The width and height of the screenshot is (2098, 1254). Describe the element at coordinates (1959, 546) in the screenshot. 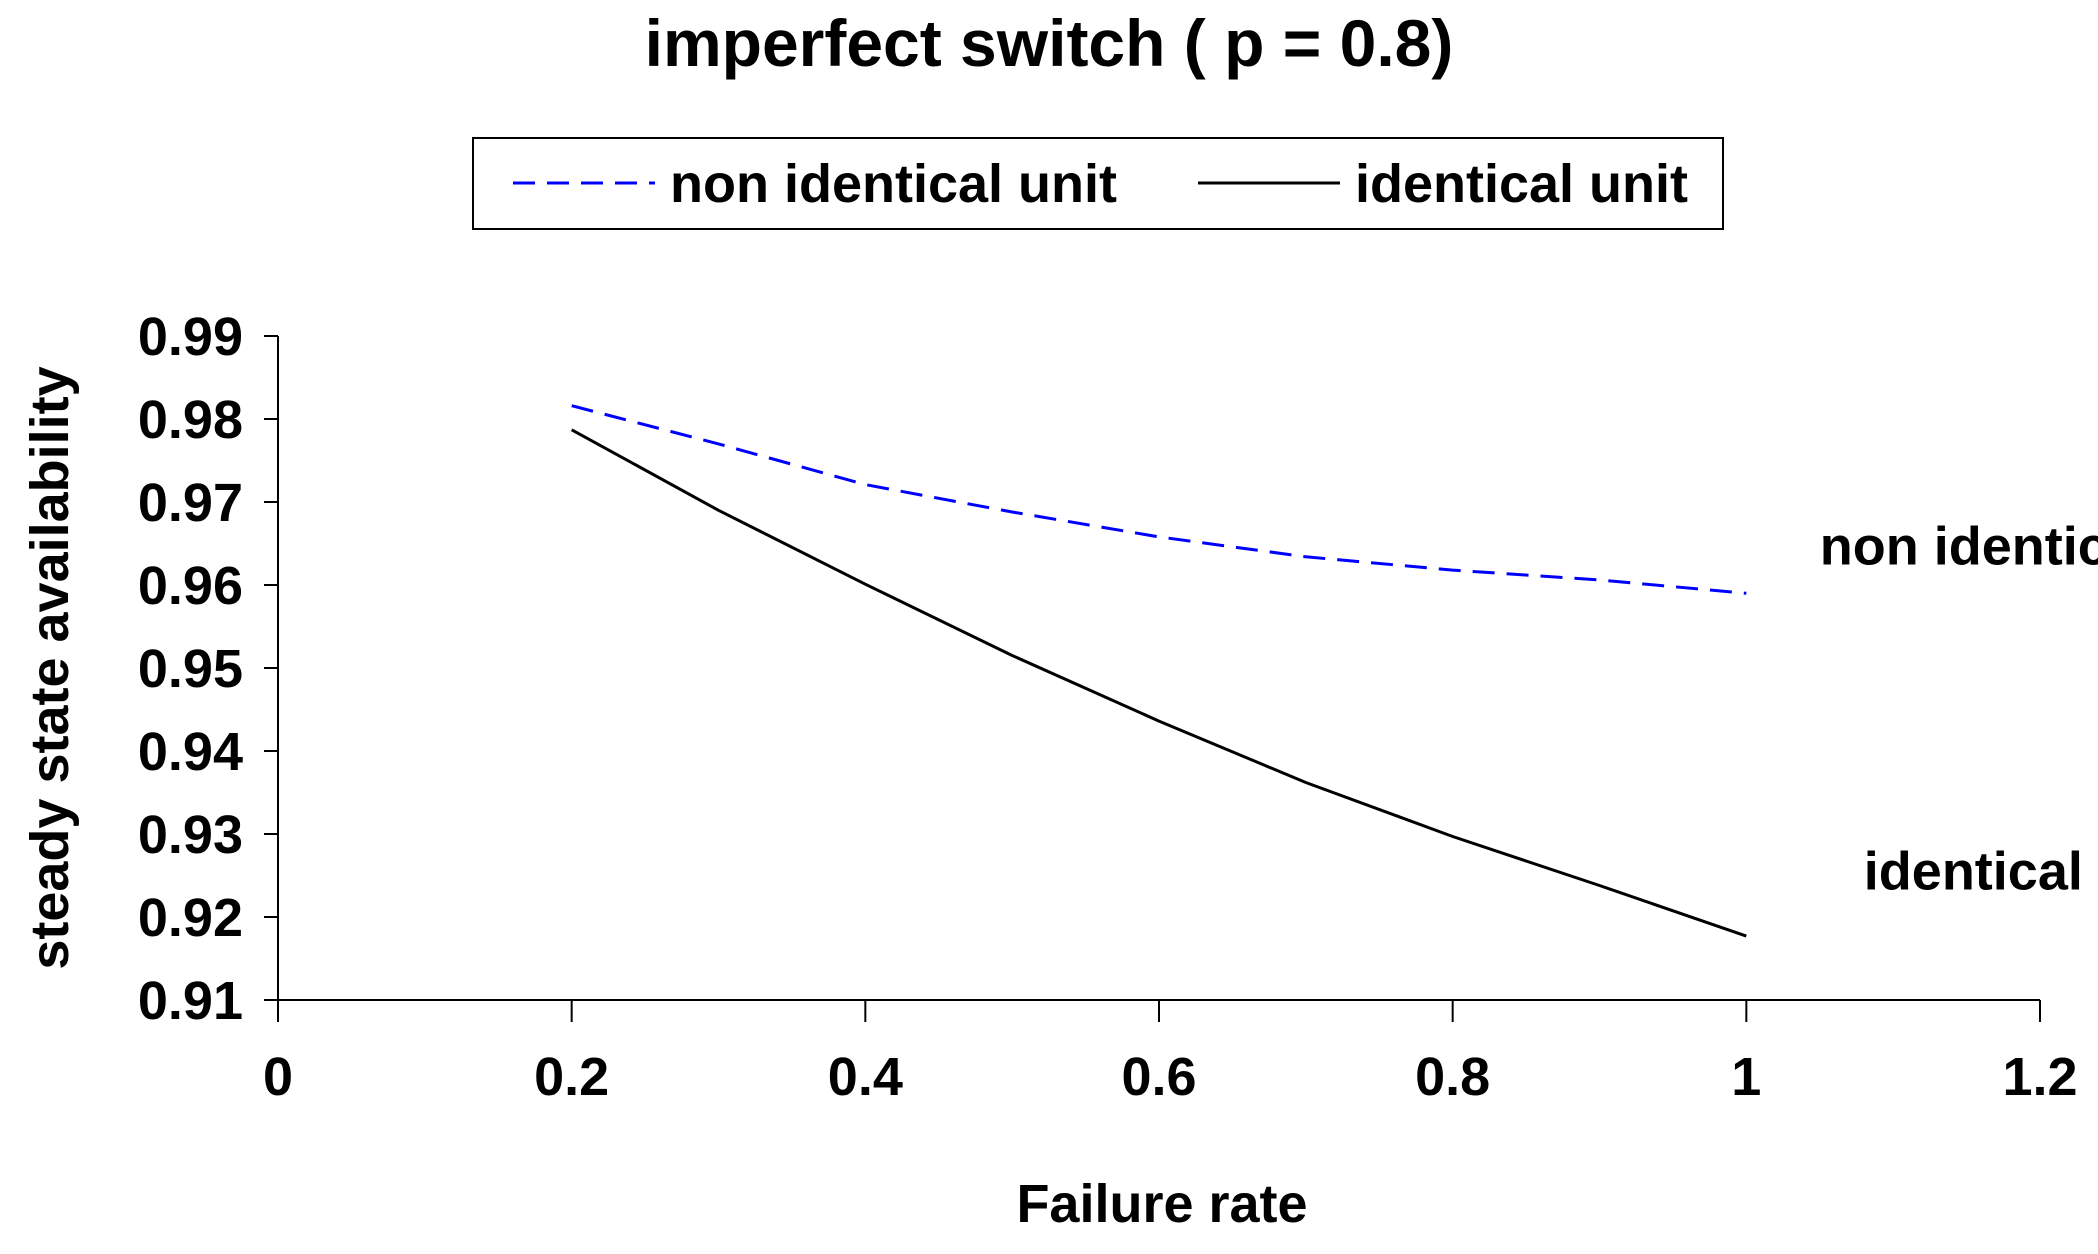

I see `annotation-non-identical: non identical` at that location.